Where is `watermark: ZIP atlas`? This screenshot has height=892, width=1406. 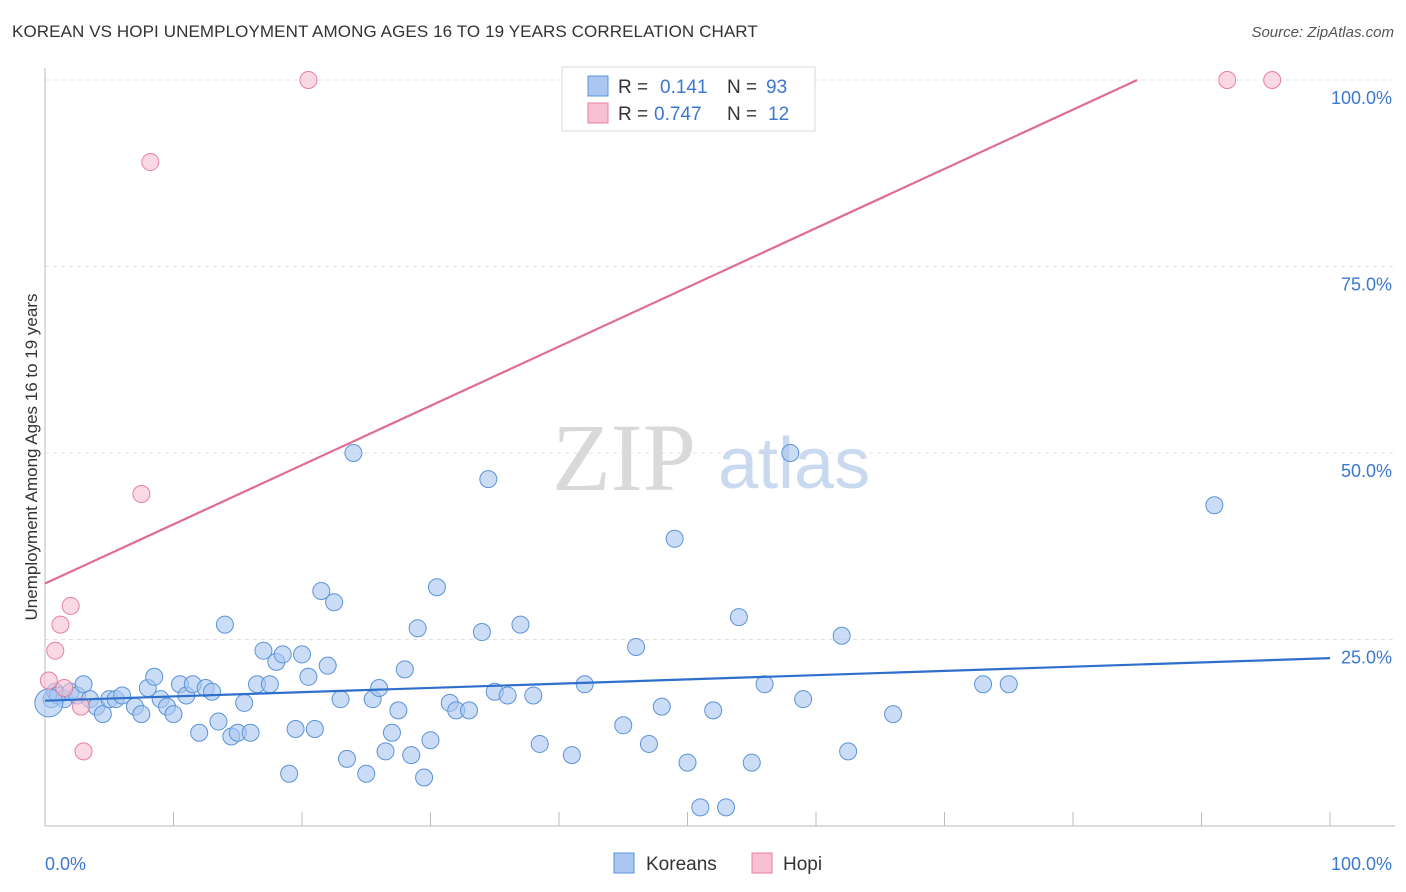
watermark: ZIP atlas is located at coordinates (711, 457).